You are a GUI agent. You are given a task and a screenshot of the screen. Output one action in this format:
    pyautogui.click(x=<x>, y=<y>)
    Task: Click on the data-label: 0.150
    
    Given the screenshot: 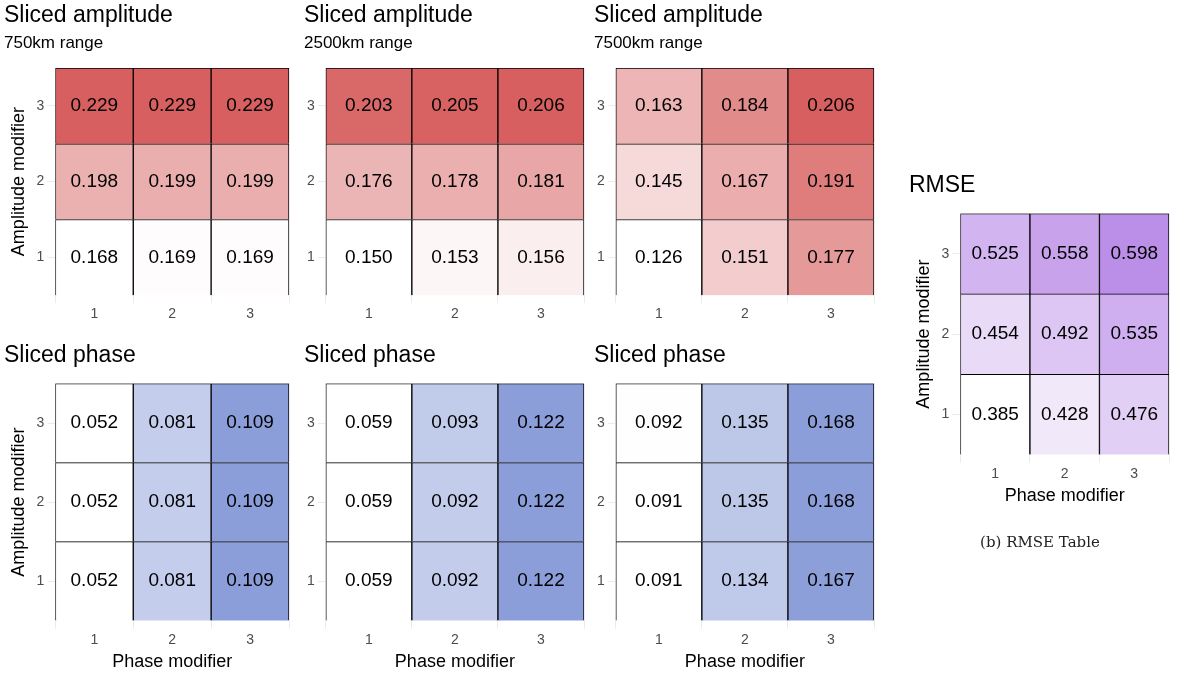 What is the action you would take?
    pyautogui.click(x=369, y=256)
    